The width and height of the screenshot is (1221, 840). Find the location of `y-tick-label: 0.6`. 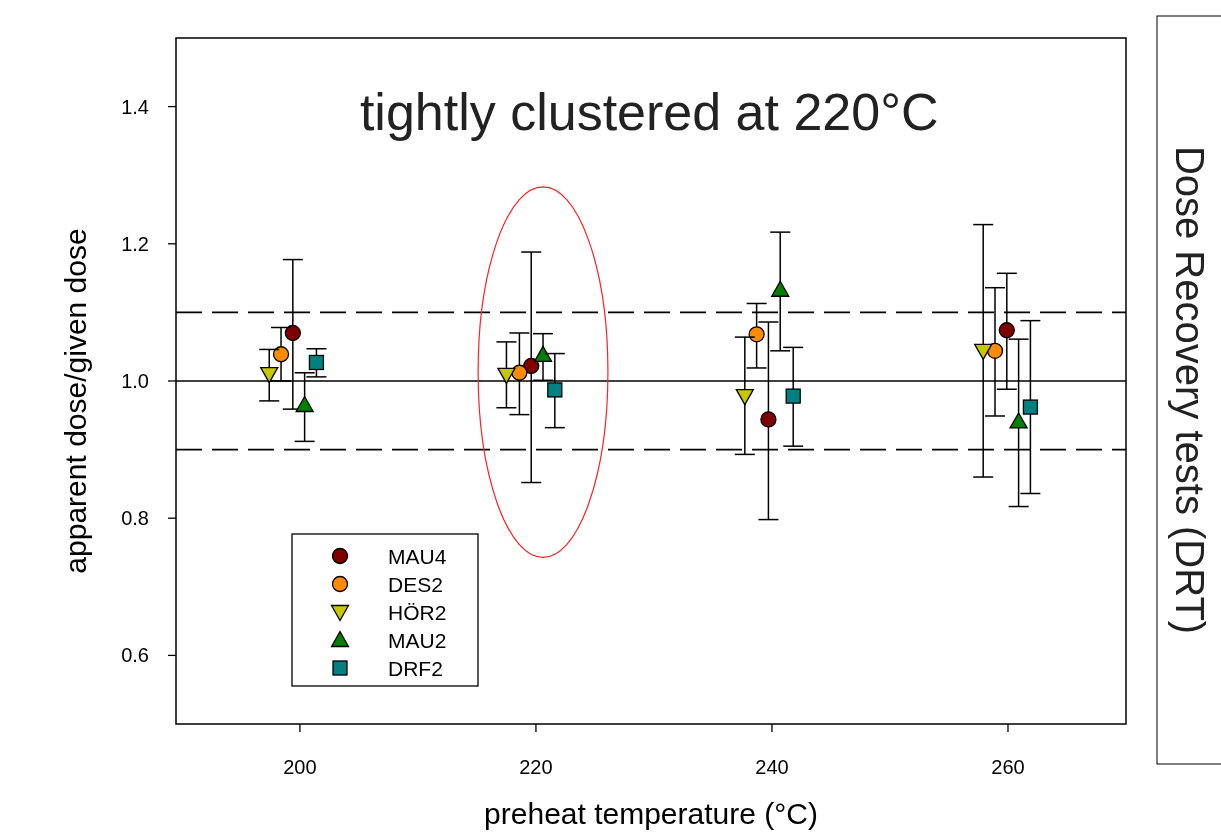

y-tick-label: 0.6 is located at coordinates (135, 655).